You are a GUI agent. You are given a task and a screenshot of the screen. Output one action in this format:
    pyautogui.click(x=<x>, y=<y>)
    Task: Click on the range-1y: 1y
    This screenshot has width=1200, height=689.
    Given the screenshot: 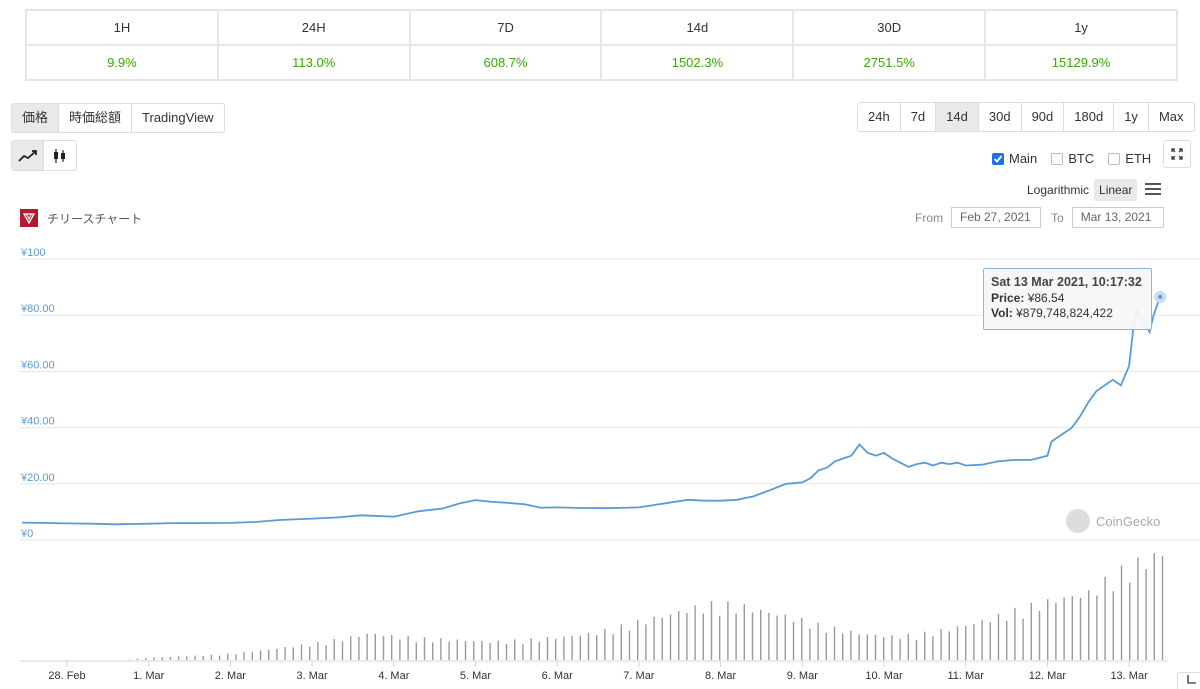 What is the action you would take?
    pyautogui.click(x=1131, y=117)
    